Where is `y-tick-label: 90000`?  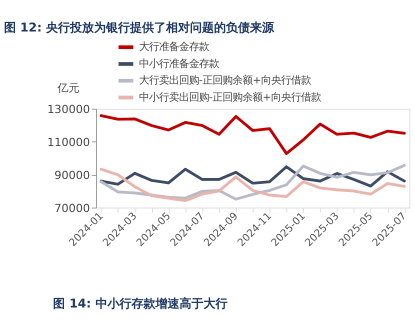 y-tick-label: 90000 is located at coordinates (72, 175).